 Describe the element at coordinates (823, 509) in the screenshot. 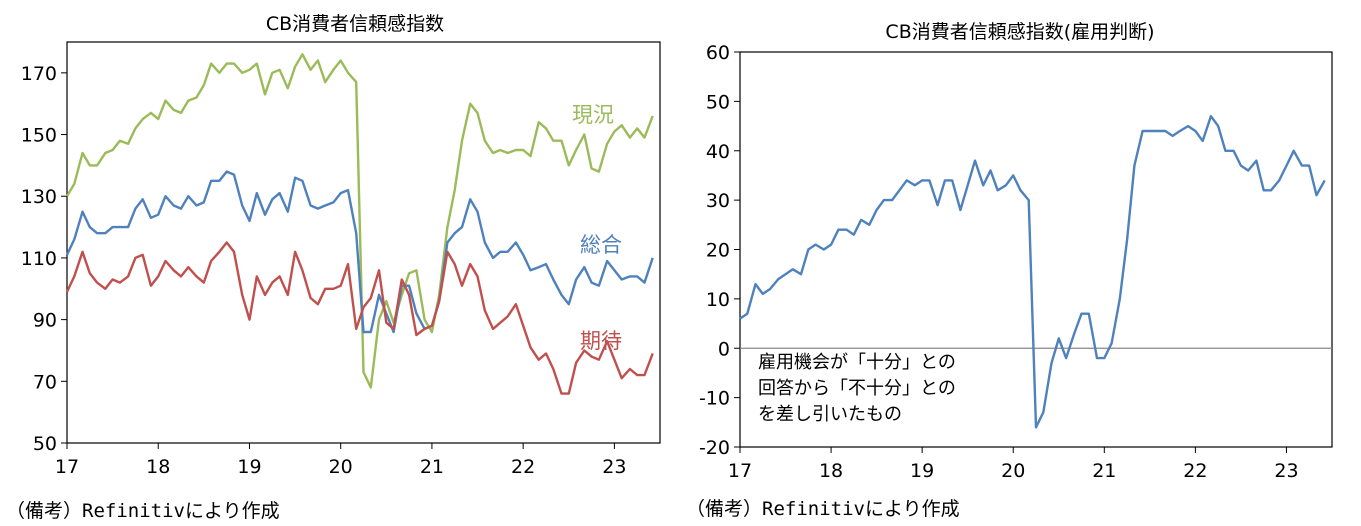

I see `right-source-note: （備考）Refinitivにより作成` at that location.